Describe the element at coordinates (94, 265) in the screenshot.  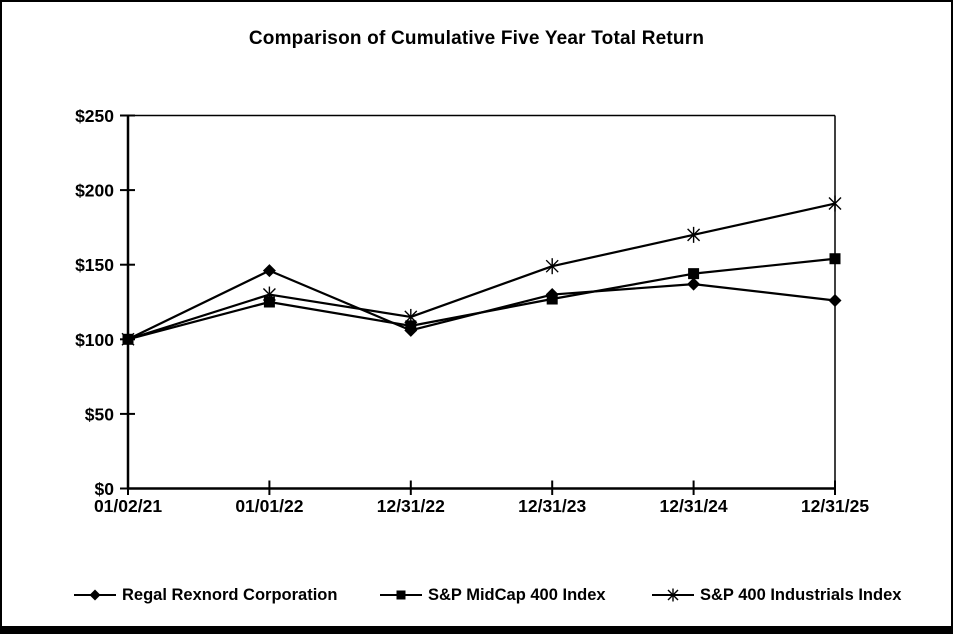
I see `y-tick-label: $150` at that location.